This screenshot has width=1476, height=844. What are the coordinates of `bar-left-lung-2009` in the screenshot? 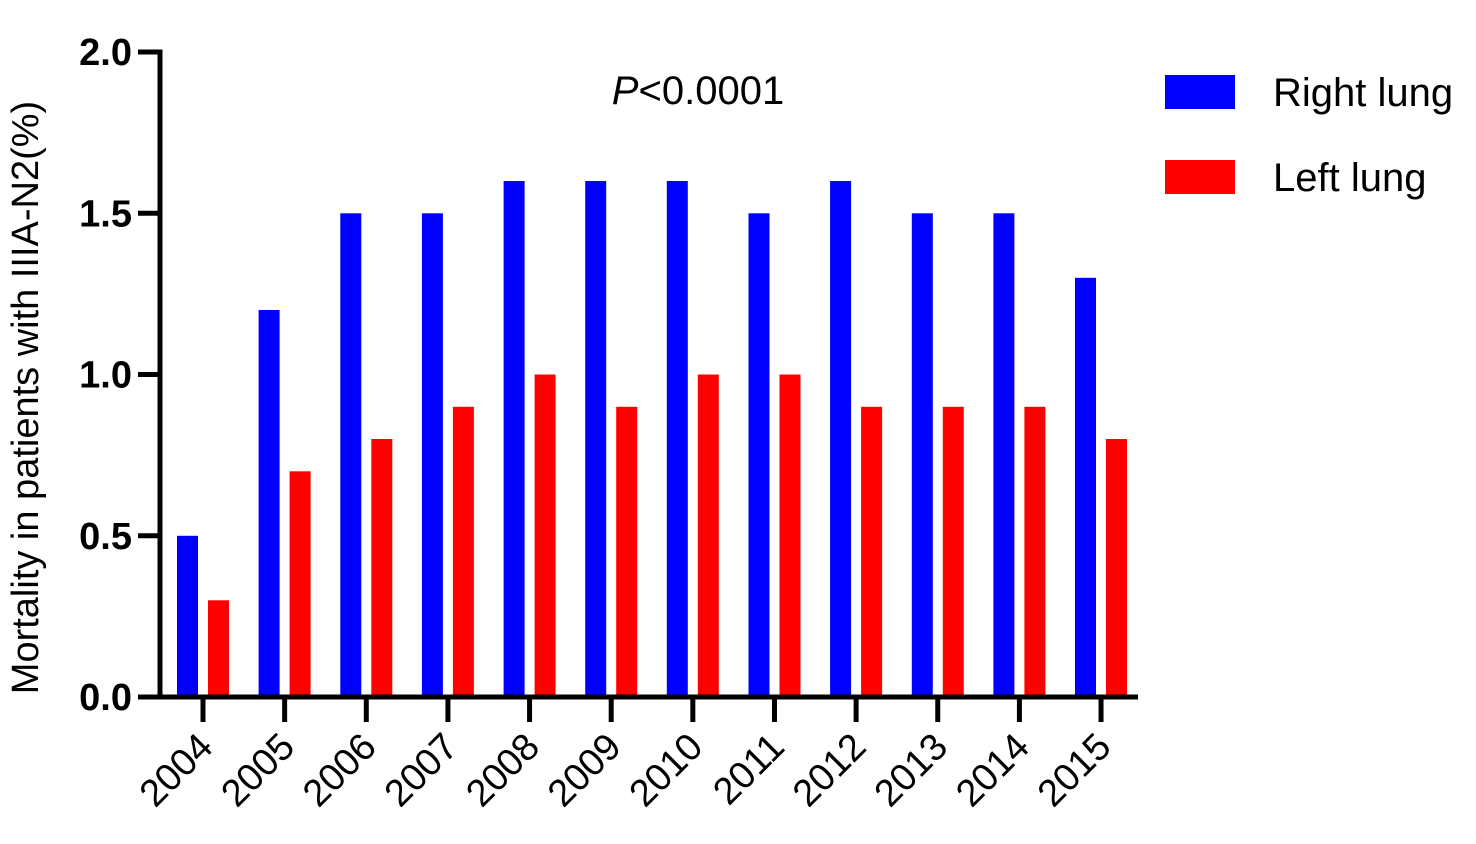 It's located at (627, 552).